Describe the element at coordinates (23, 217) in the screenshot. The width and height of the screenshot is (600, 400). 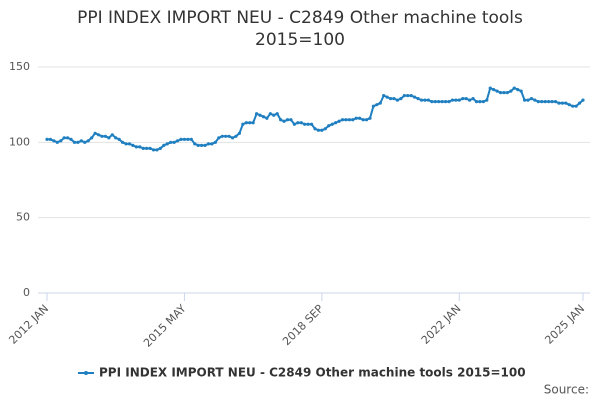
I see `y-tick-label: 50` at that location.